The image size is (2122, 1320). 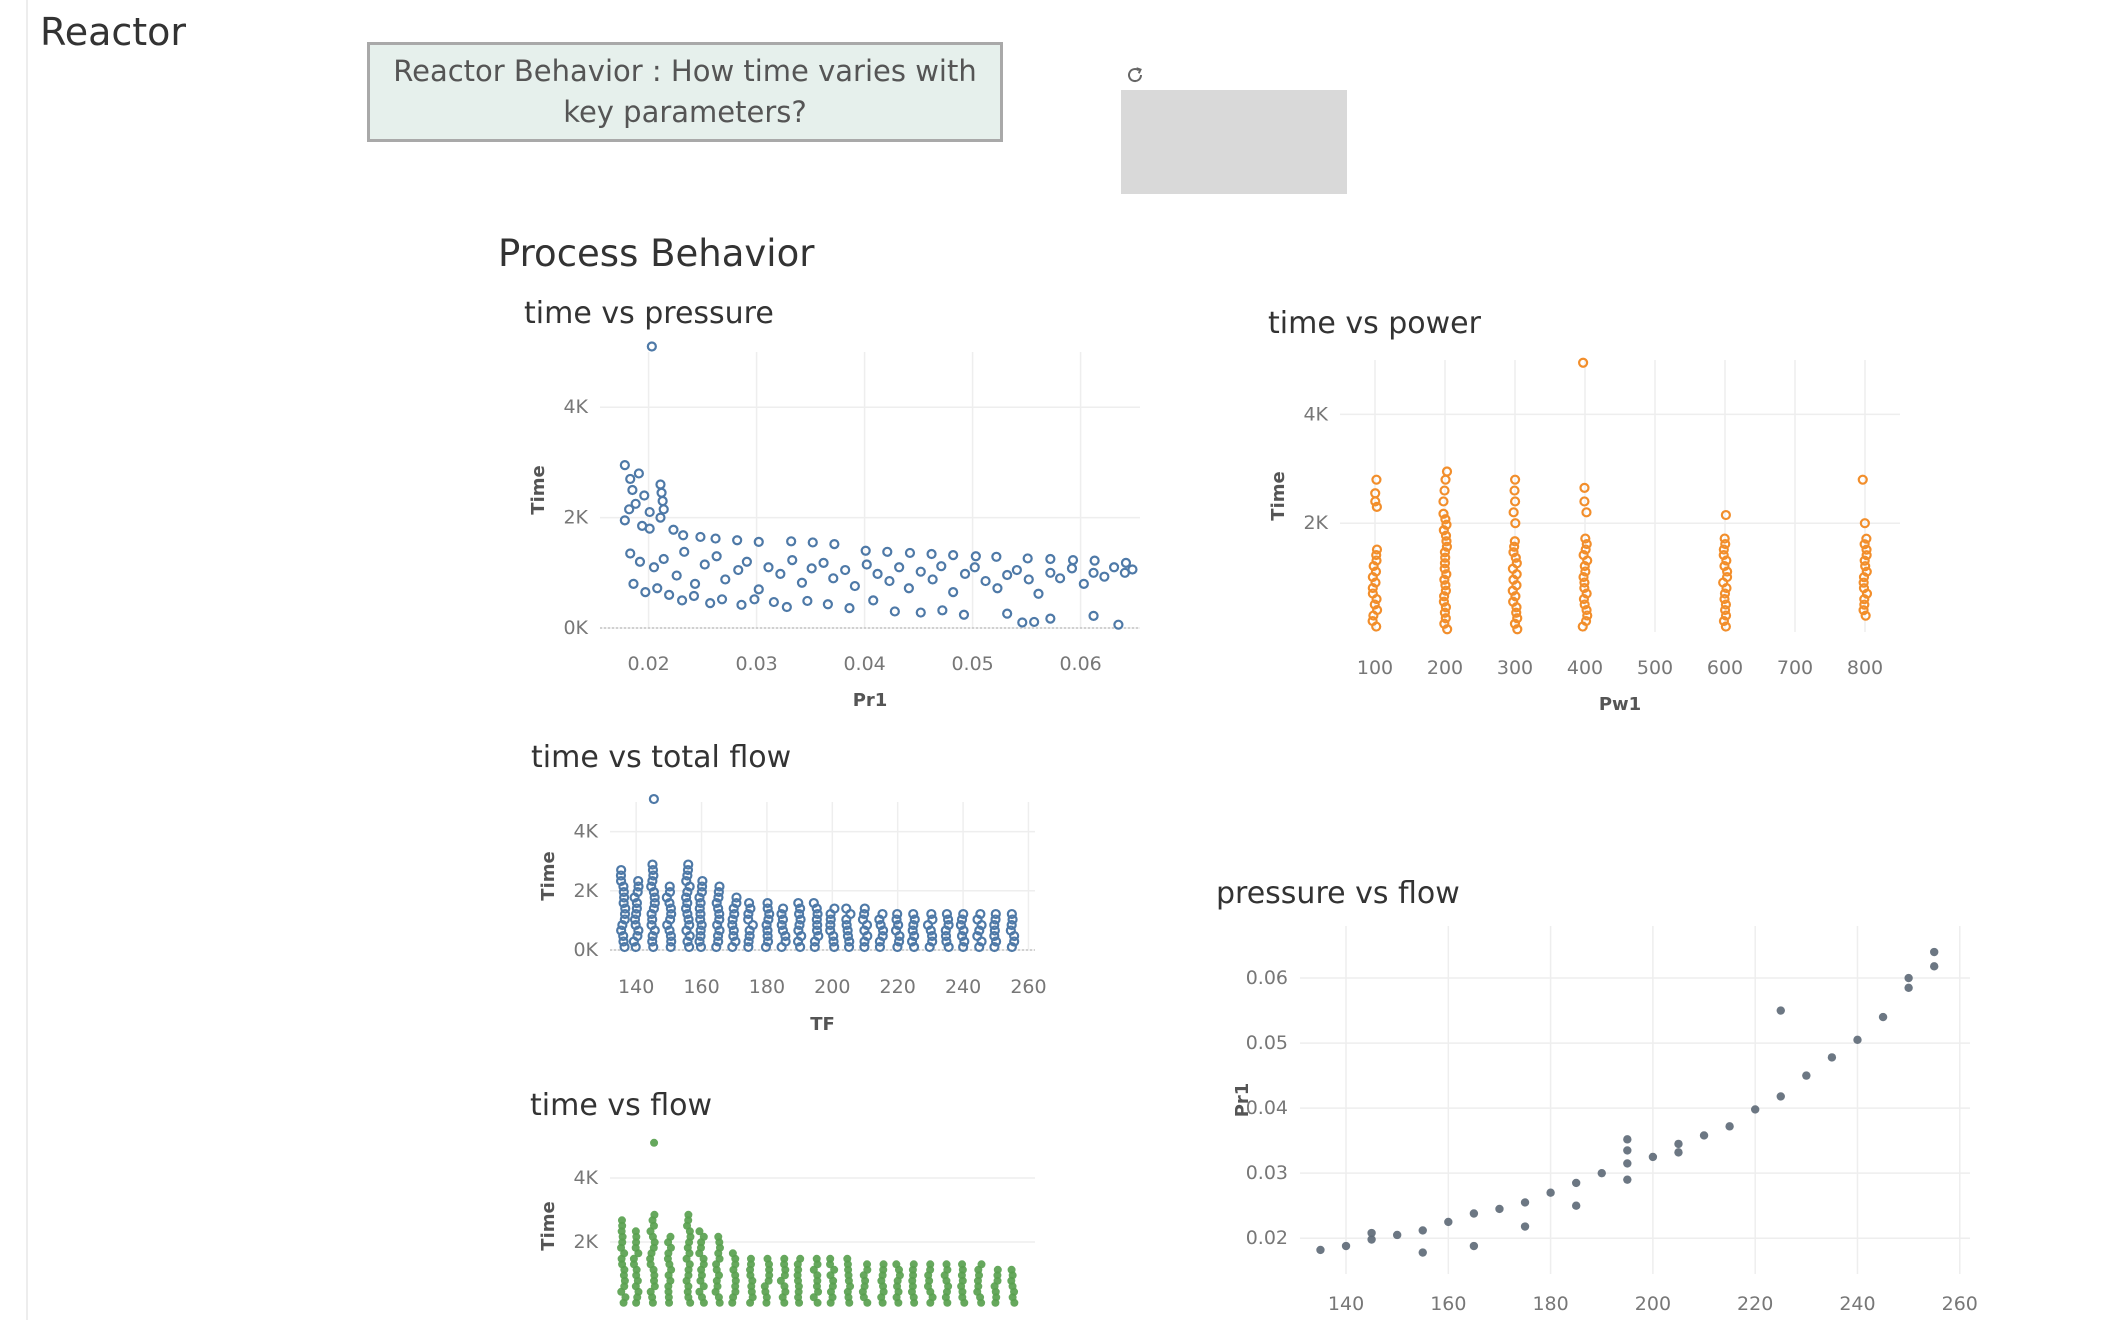 I want to click on chart-title-time-vs-power: time vs power, so click(x=1374, y=323).